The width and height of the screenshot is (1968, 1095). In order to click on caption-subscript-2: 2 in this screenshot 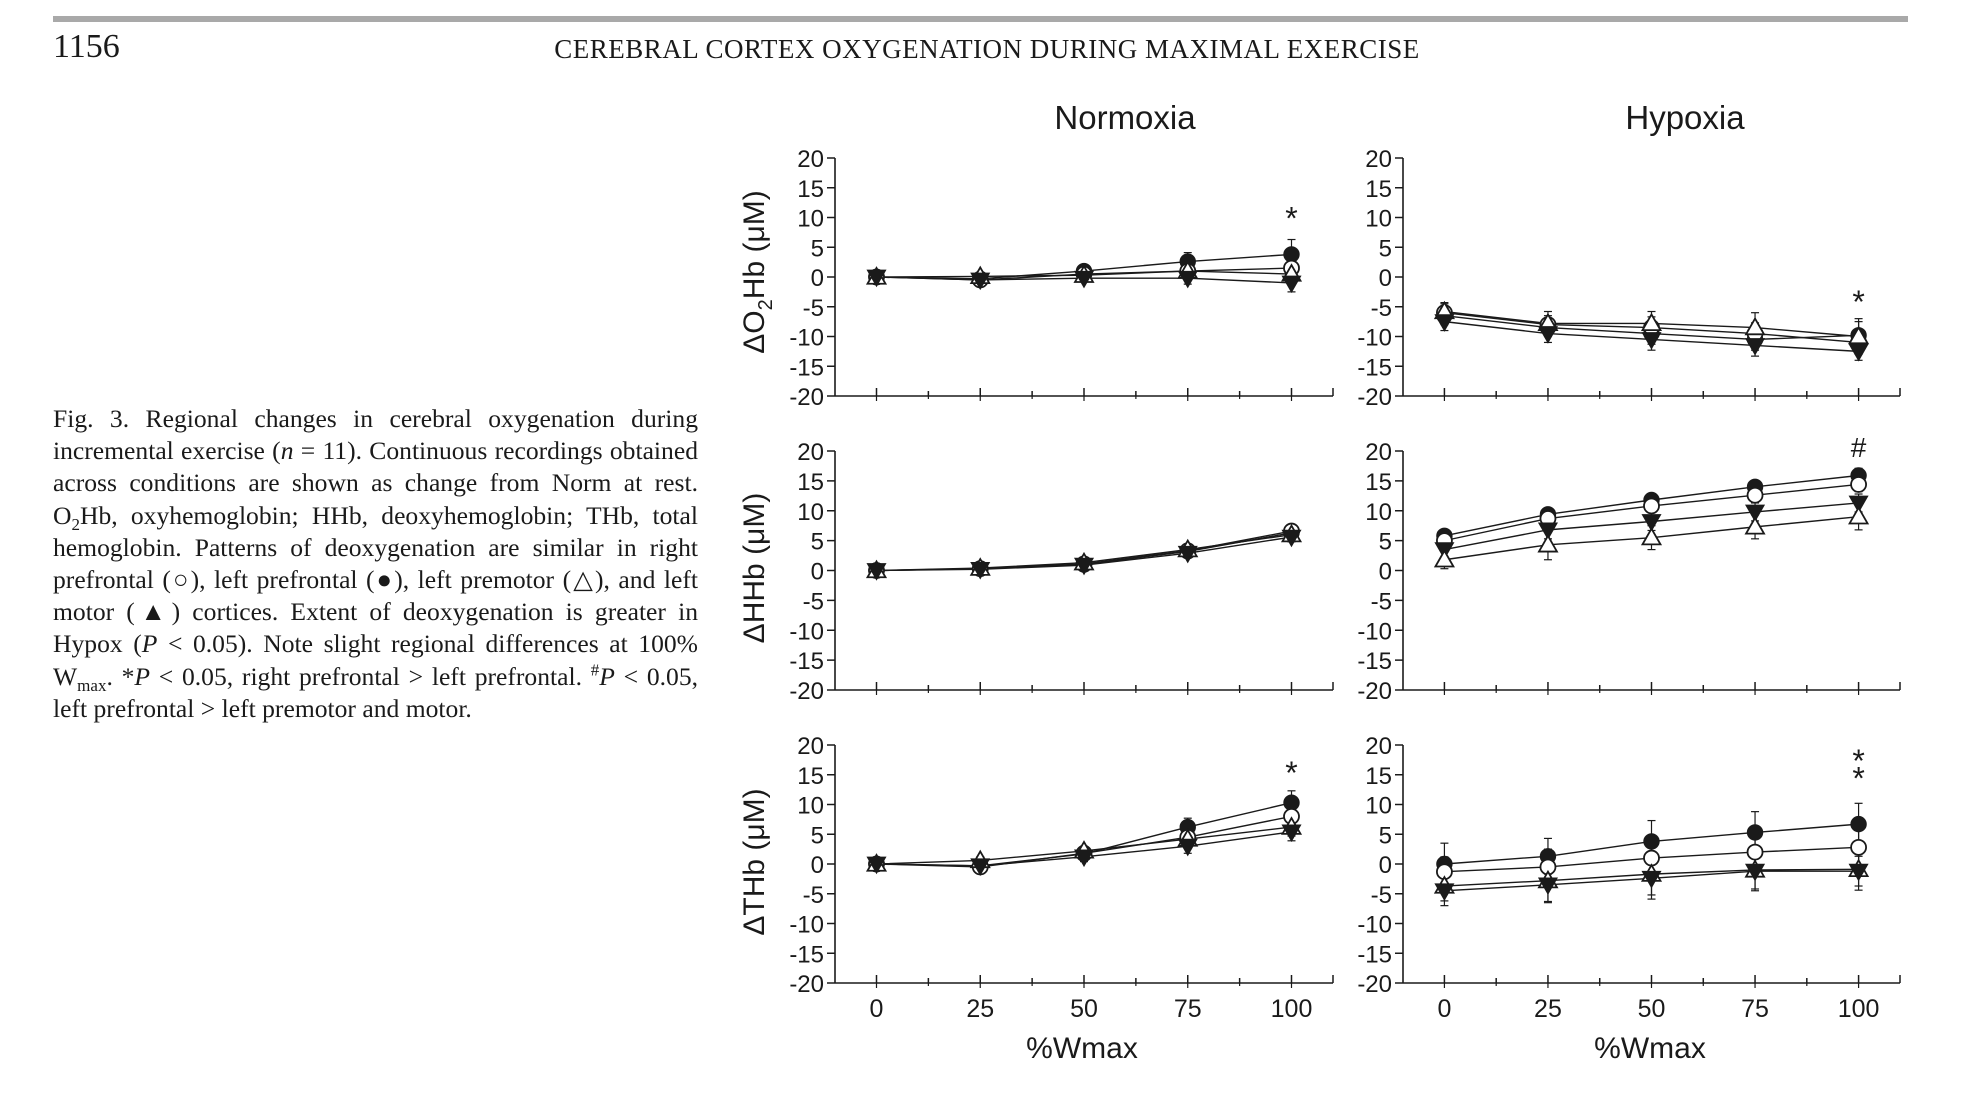, I will do `click(75, 524)`.